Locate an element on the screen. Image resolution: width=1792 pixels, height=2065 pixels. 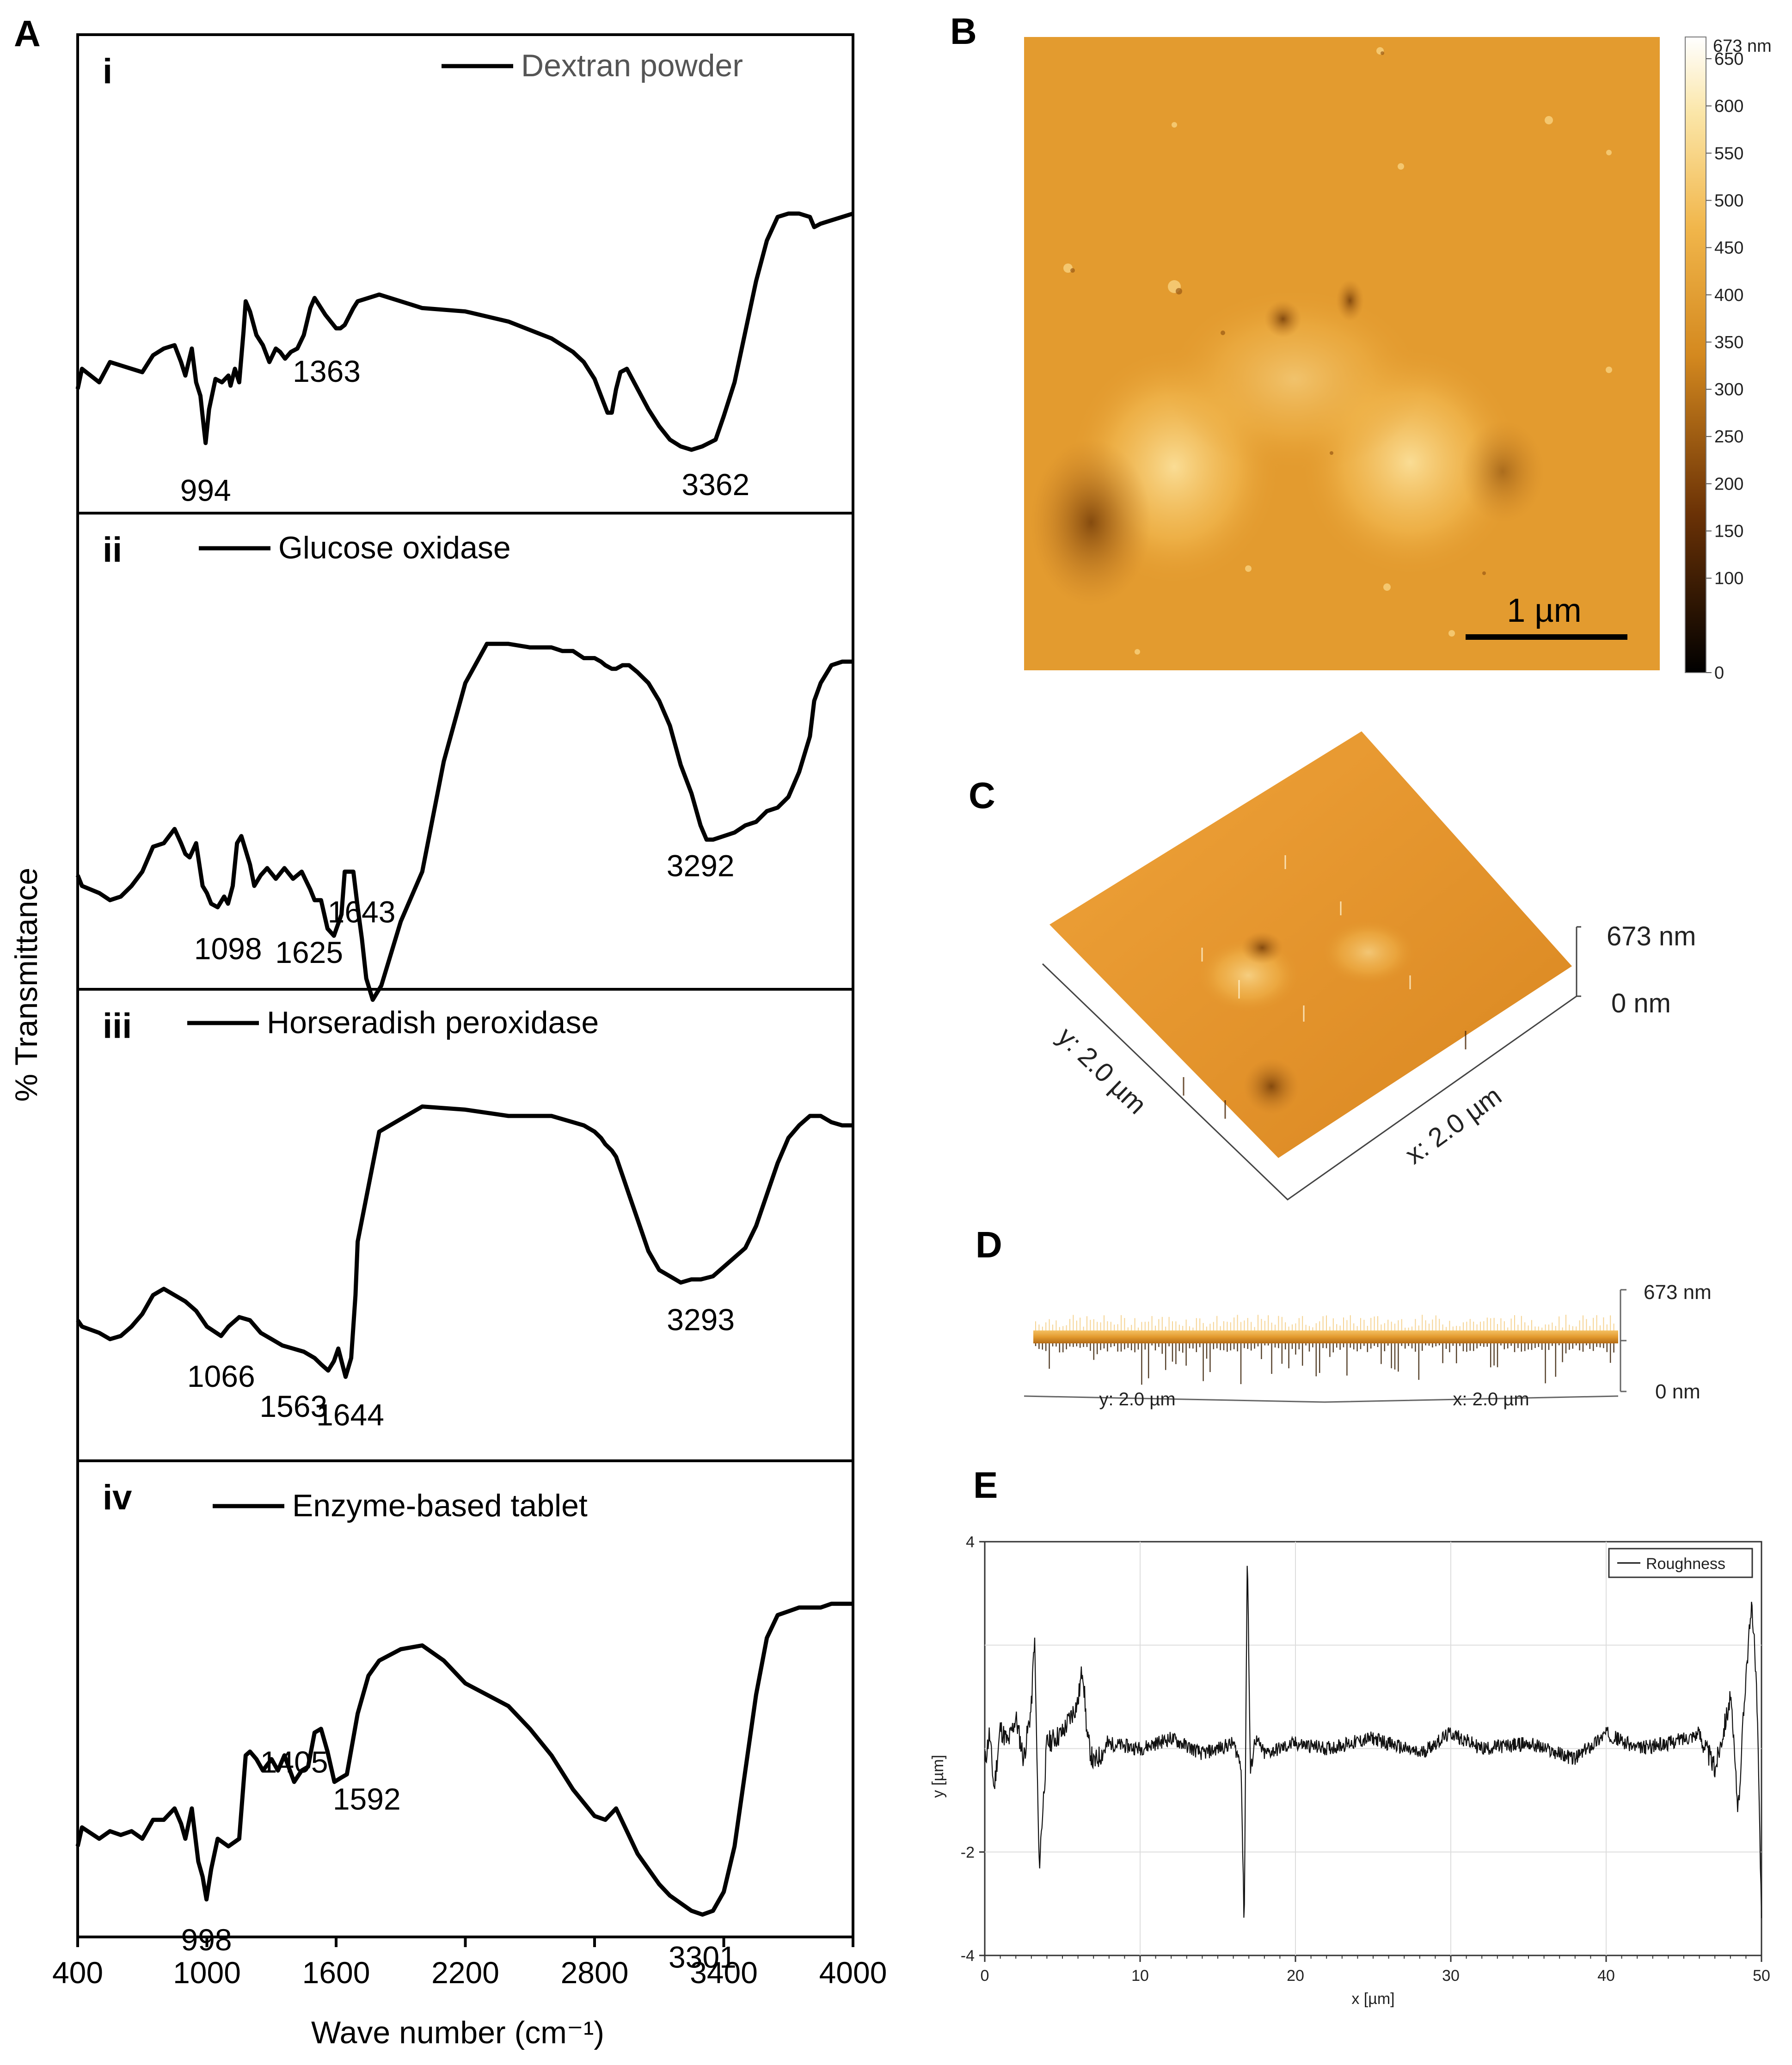
afm-color-bar-tick-label: 500 is located at coordinates (1728, 200).